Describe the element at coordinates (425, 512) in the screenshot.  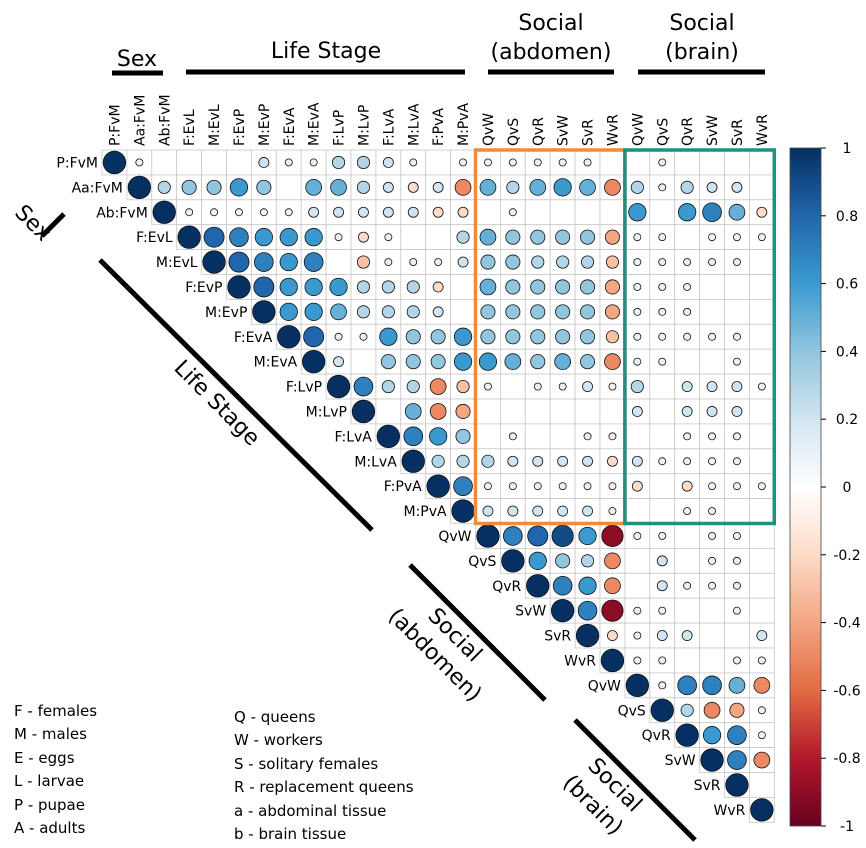
I see `row-label: M:PvA` at that location.